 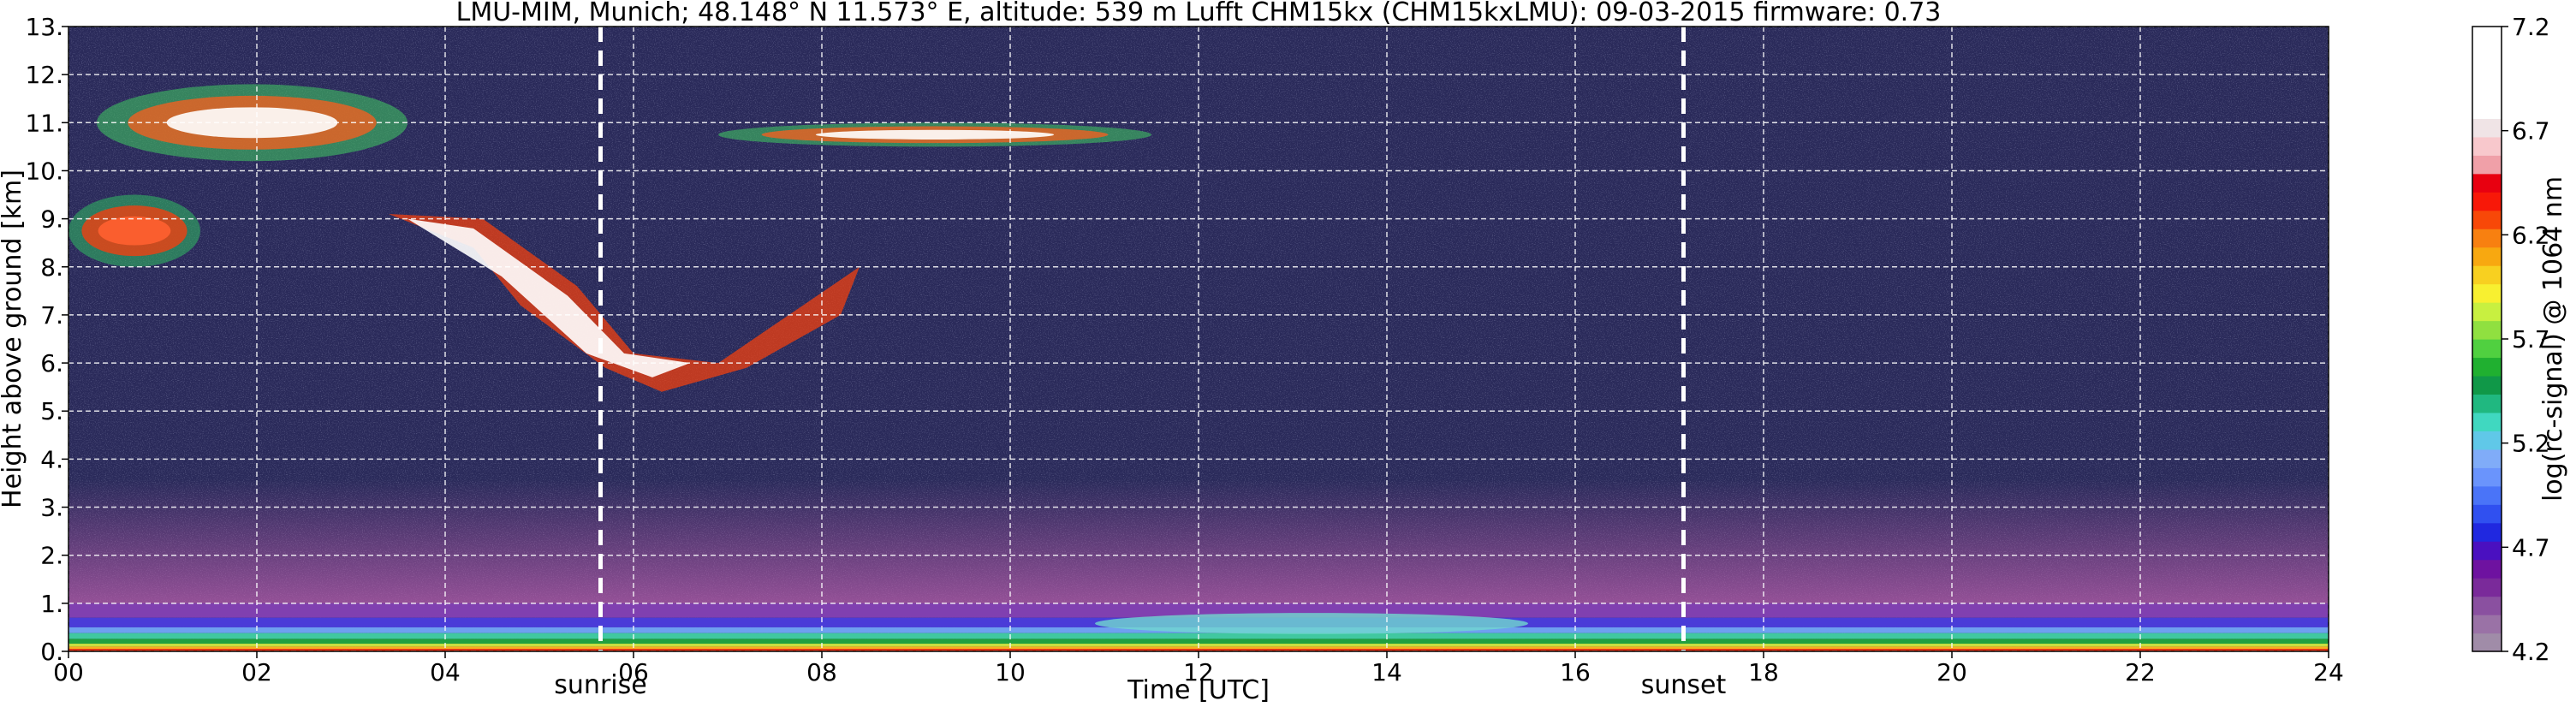 I want to click on colorbar-tick-label: 6.7, so click(x=2531, y=131).